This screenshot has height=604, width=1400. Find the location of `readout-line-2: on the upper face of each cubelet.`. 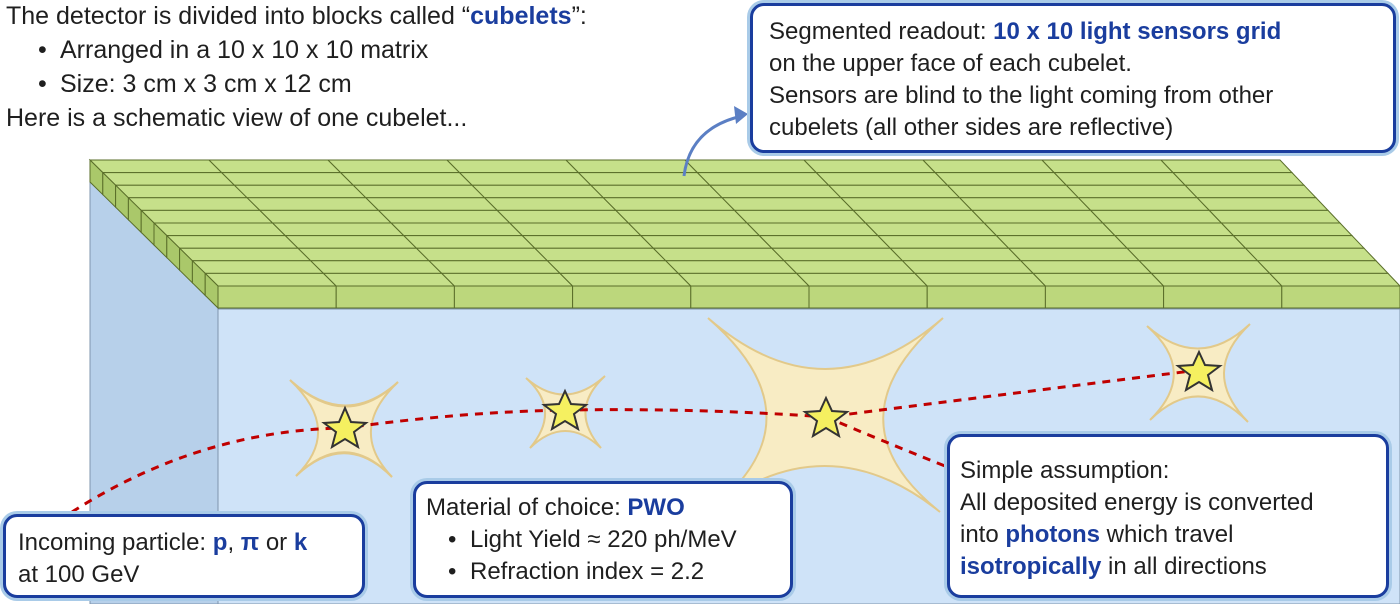

readout-line-2: on the upper face of each cubelet. is located at coordinates (950, 63).